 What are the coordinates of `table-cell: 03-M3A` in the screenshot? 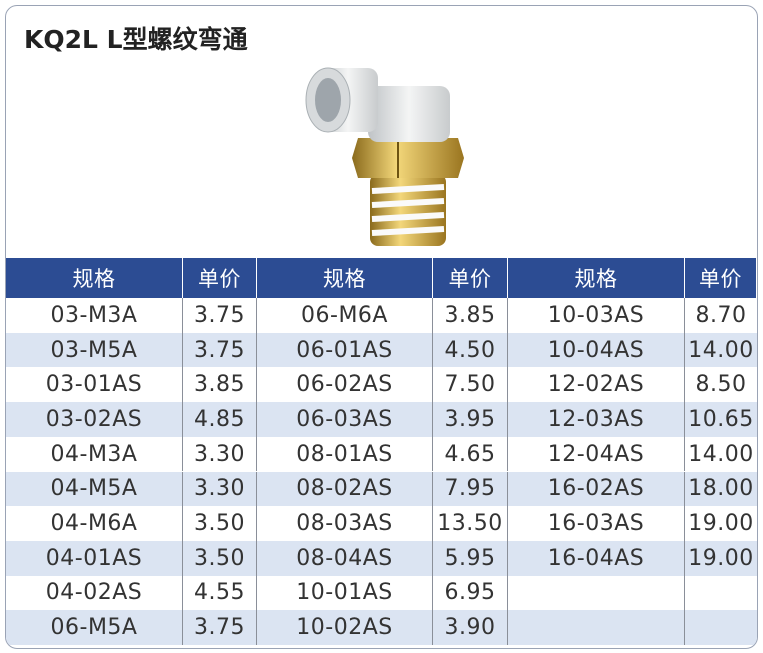 It's located at (94, 315).